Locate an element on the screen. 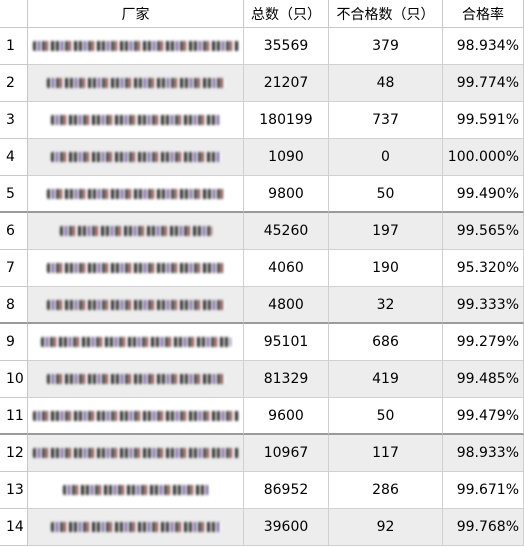 The height and width of the screenshot is (547, 524). total-count-cell: 35569 is located at coordinates (286, 46).